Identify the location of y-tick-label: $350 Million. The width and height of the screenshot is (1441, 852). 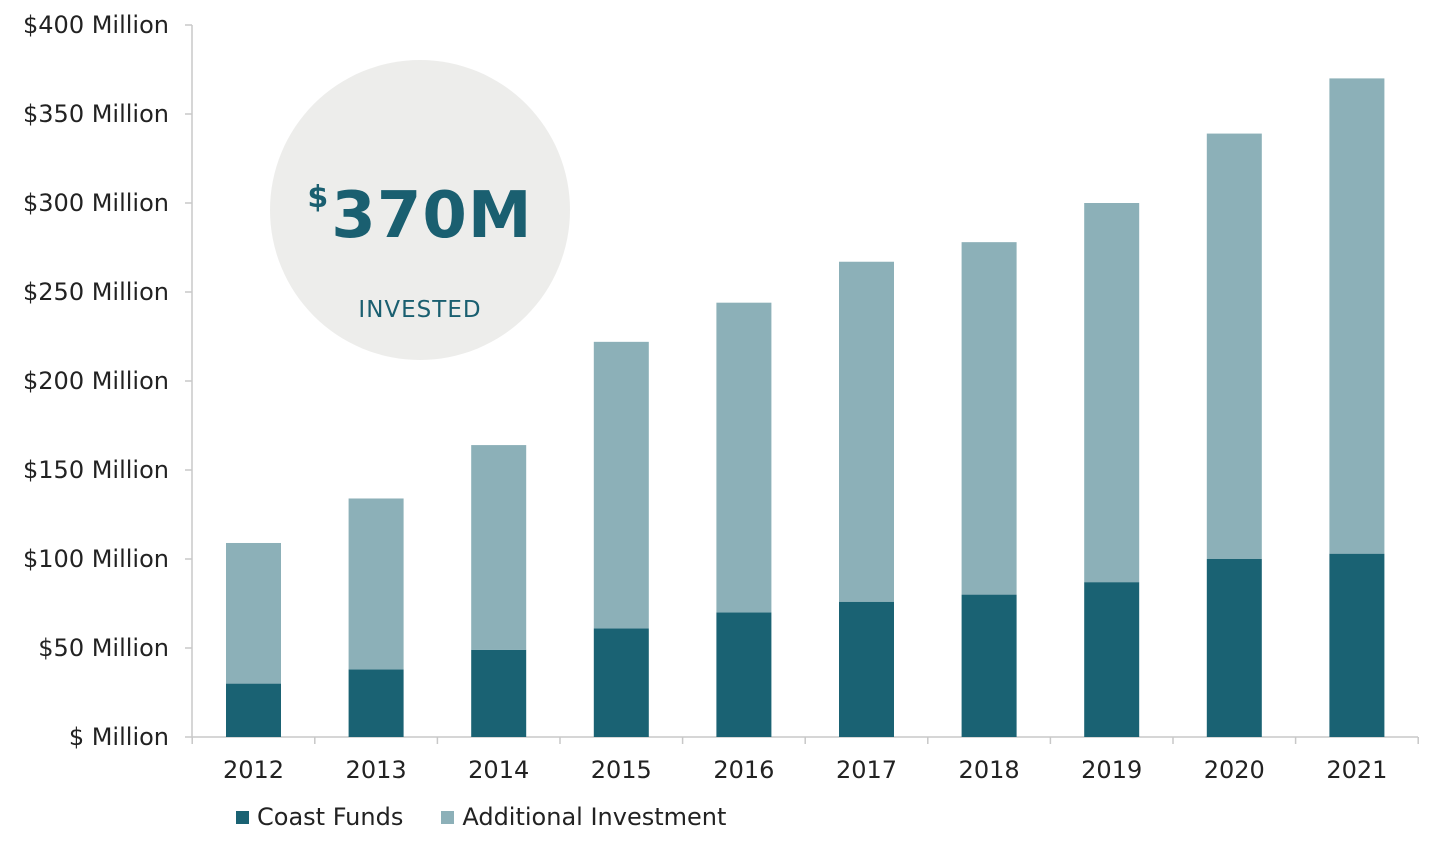
(96, 114).